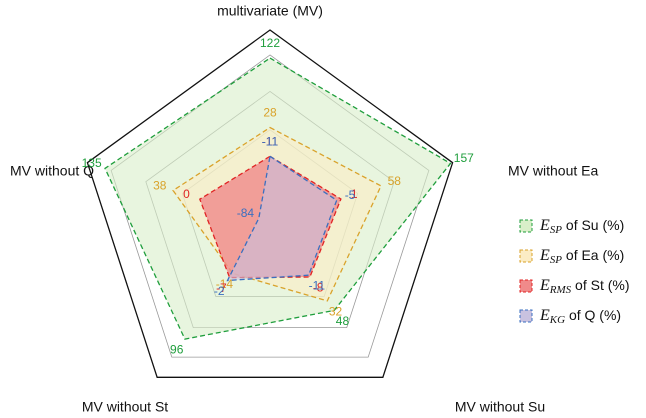  I want to click on value-label: 135, so click(92, 163).